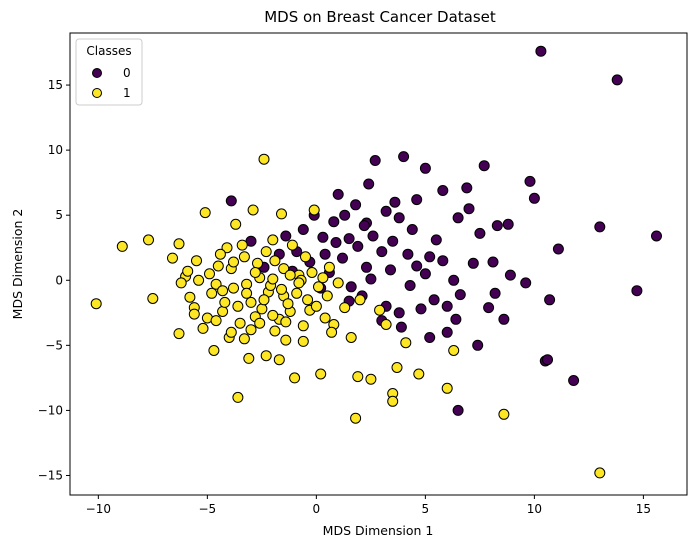  Describe the element at coordinates (127, 93) in the screenshot. I see `legend-label-class-1: 1` at that location.